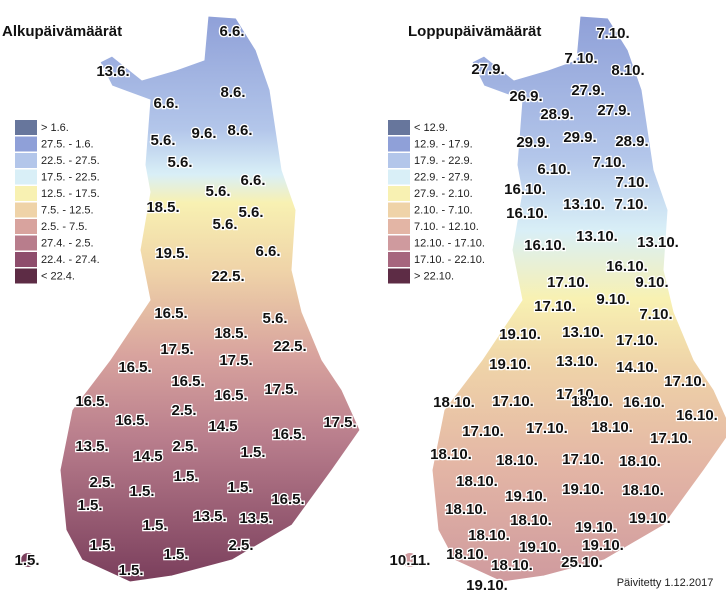 This screenshot has width=726, height=600. What do you see at coordinates (67, 144) in the screenshot?
I see `legend-label: 27.5. - 1.6.` at bounding box center [67, 144].